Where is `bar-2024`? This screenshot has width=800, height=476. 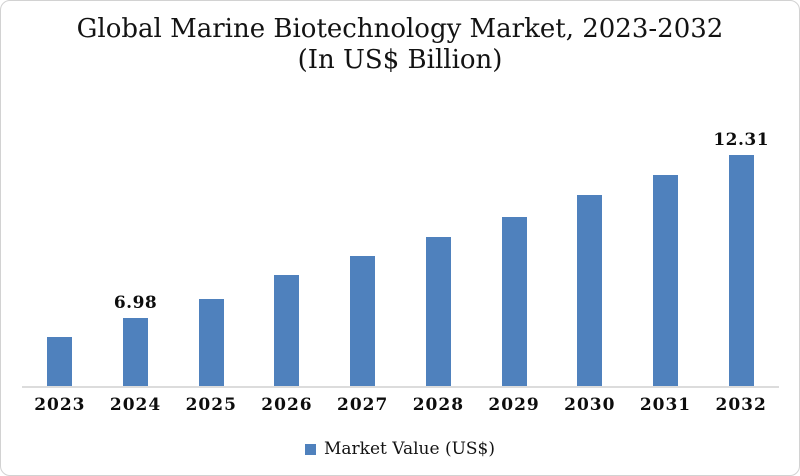 bar-2024 is located at coordinates (136, 352).